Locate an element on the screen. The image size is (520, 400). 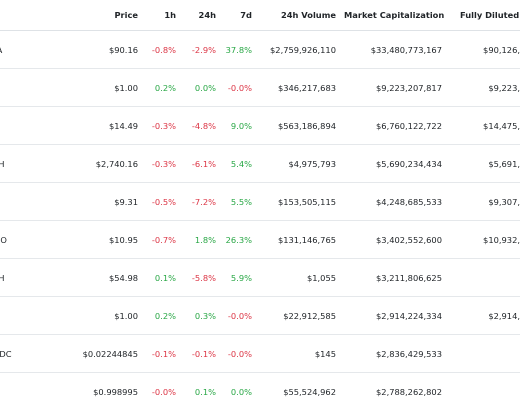
change-24h: 0.0% is located at coordinates (204, 87).